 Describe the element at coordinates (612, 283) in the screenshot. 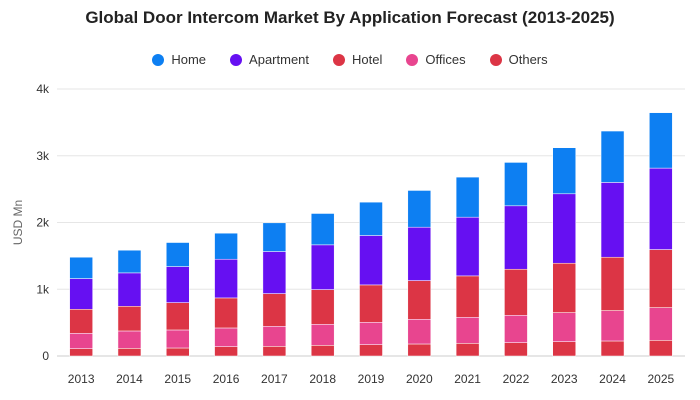

I see `bar-hotel-2024` at that location.